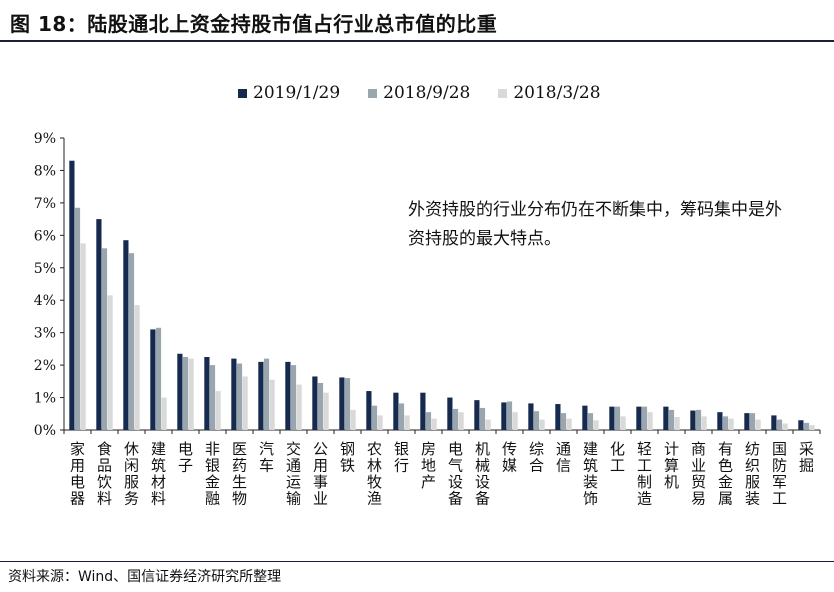  I want to click on legend-item-series-1: 2019/1/29, so click(289, 93).